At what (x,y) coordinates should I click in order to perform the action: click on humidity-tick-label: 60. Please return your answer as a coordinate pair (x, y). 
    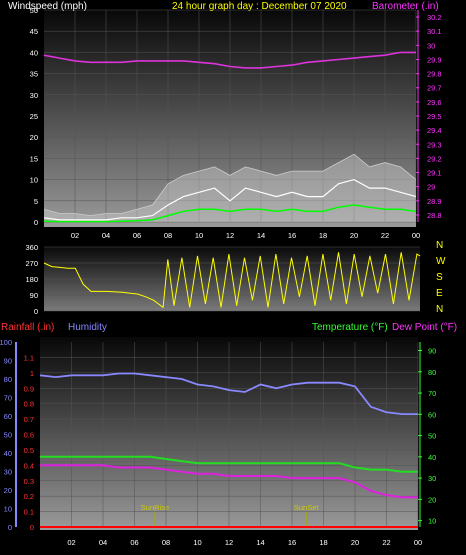
    Looking at the image, I should click on (8, 416).